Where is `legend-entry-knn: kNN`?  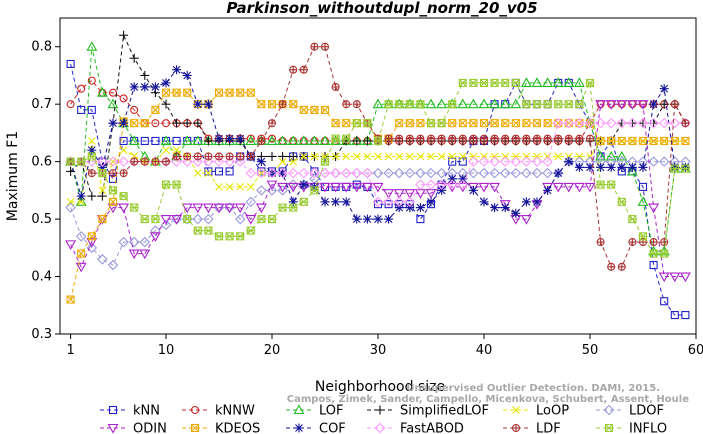 legend-entry-knn: kNN is located at coordinates (130, 411).